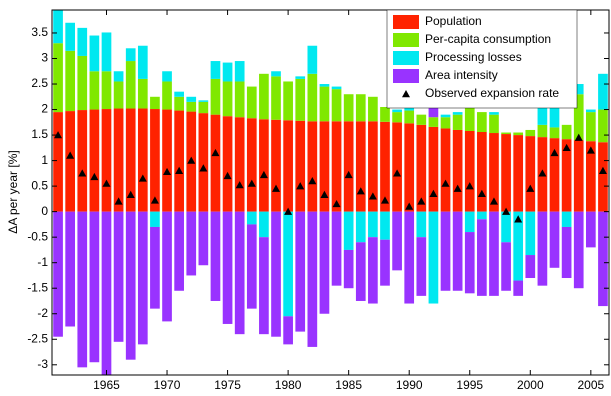  I want to click on y-tick-label: -3, so click(42, 364).